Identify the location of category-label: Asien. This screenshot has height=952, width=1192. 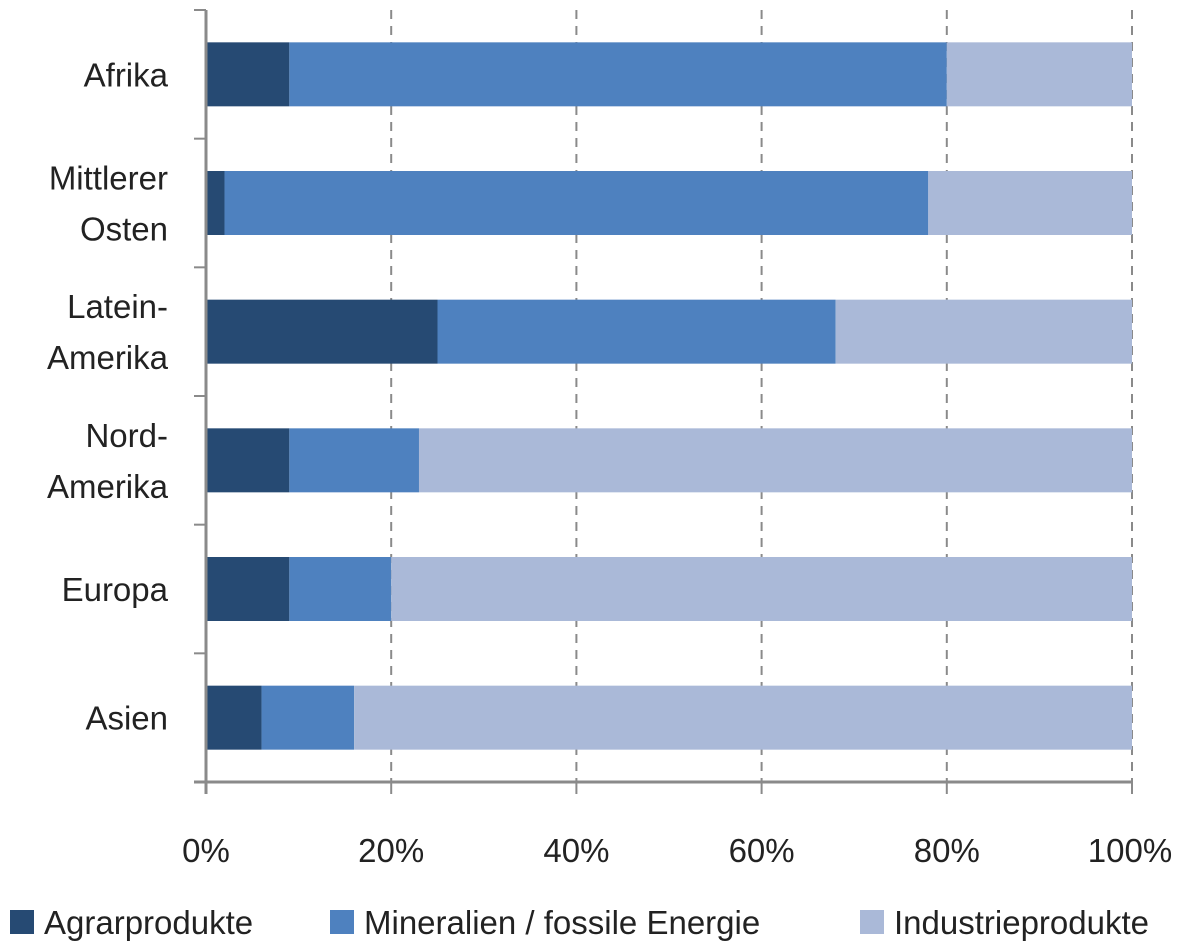
(126, 718).